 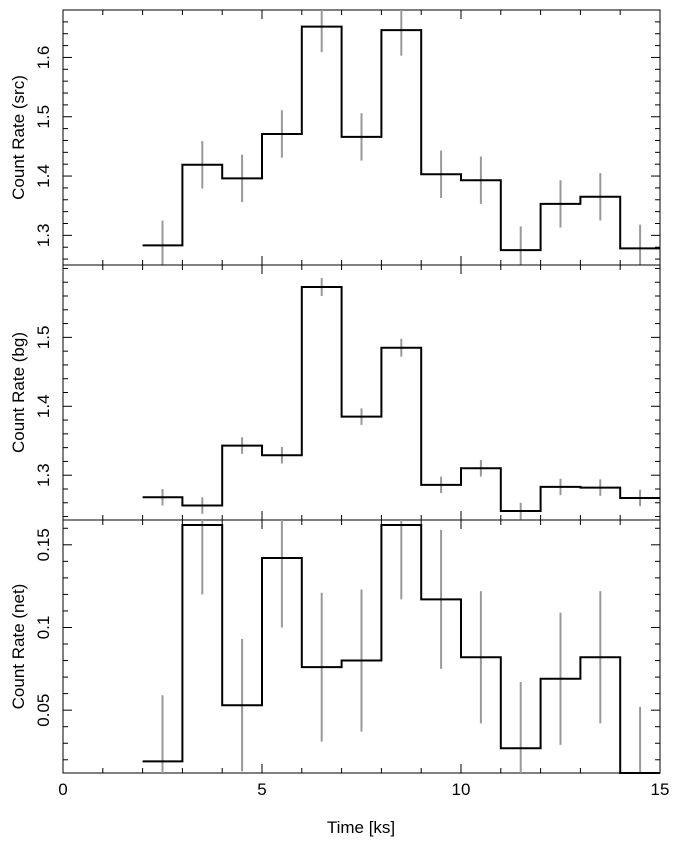 I want to click on y-tick-label: 0.1, so click(x=43, y=628).